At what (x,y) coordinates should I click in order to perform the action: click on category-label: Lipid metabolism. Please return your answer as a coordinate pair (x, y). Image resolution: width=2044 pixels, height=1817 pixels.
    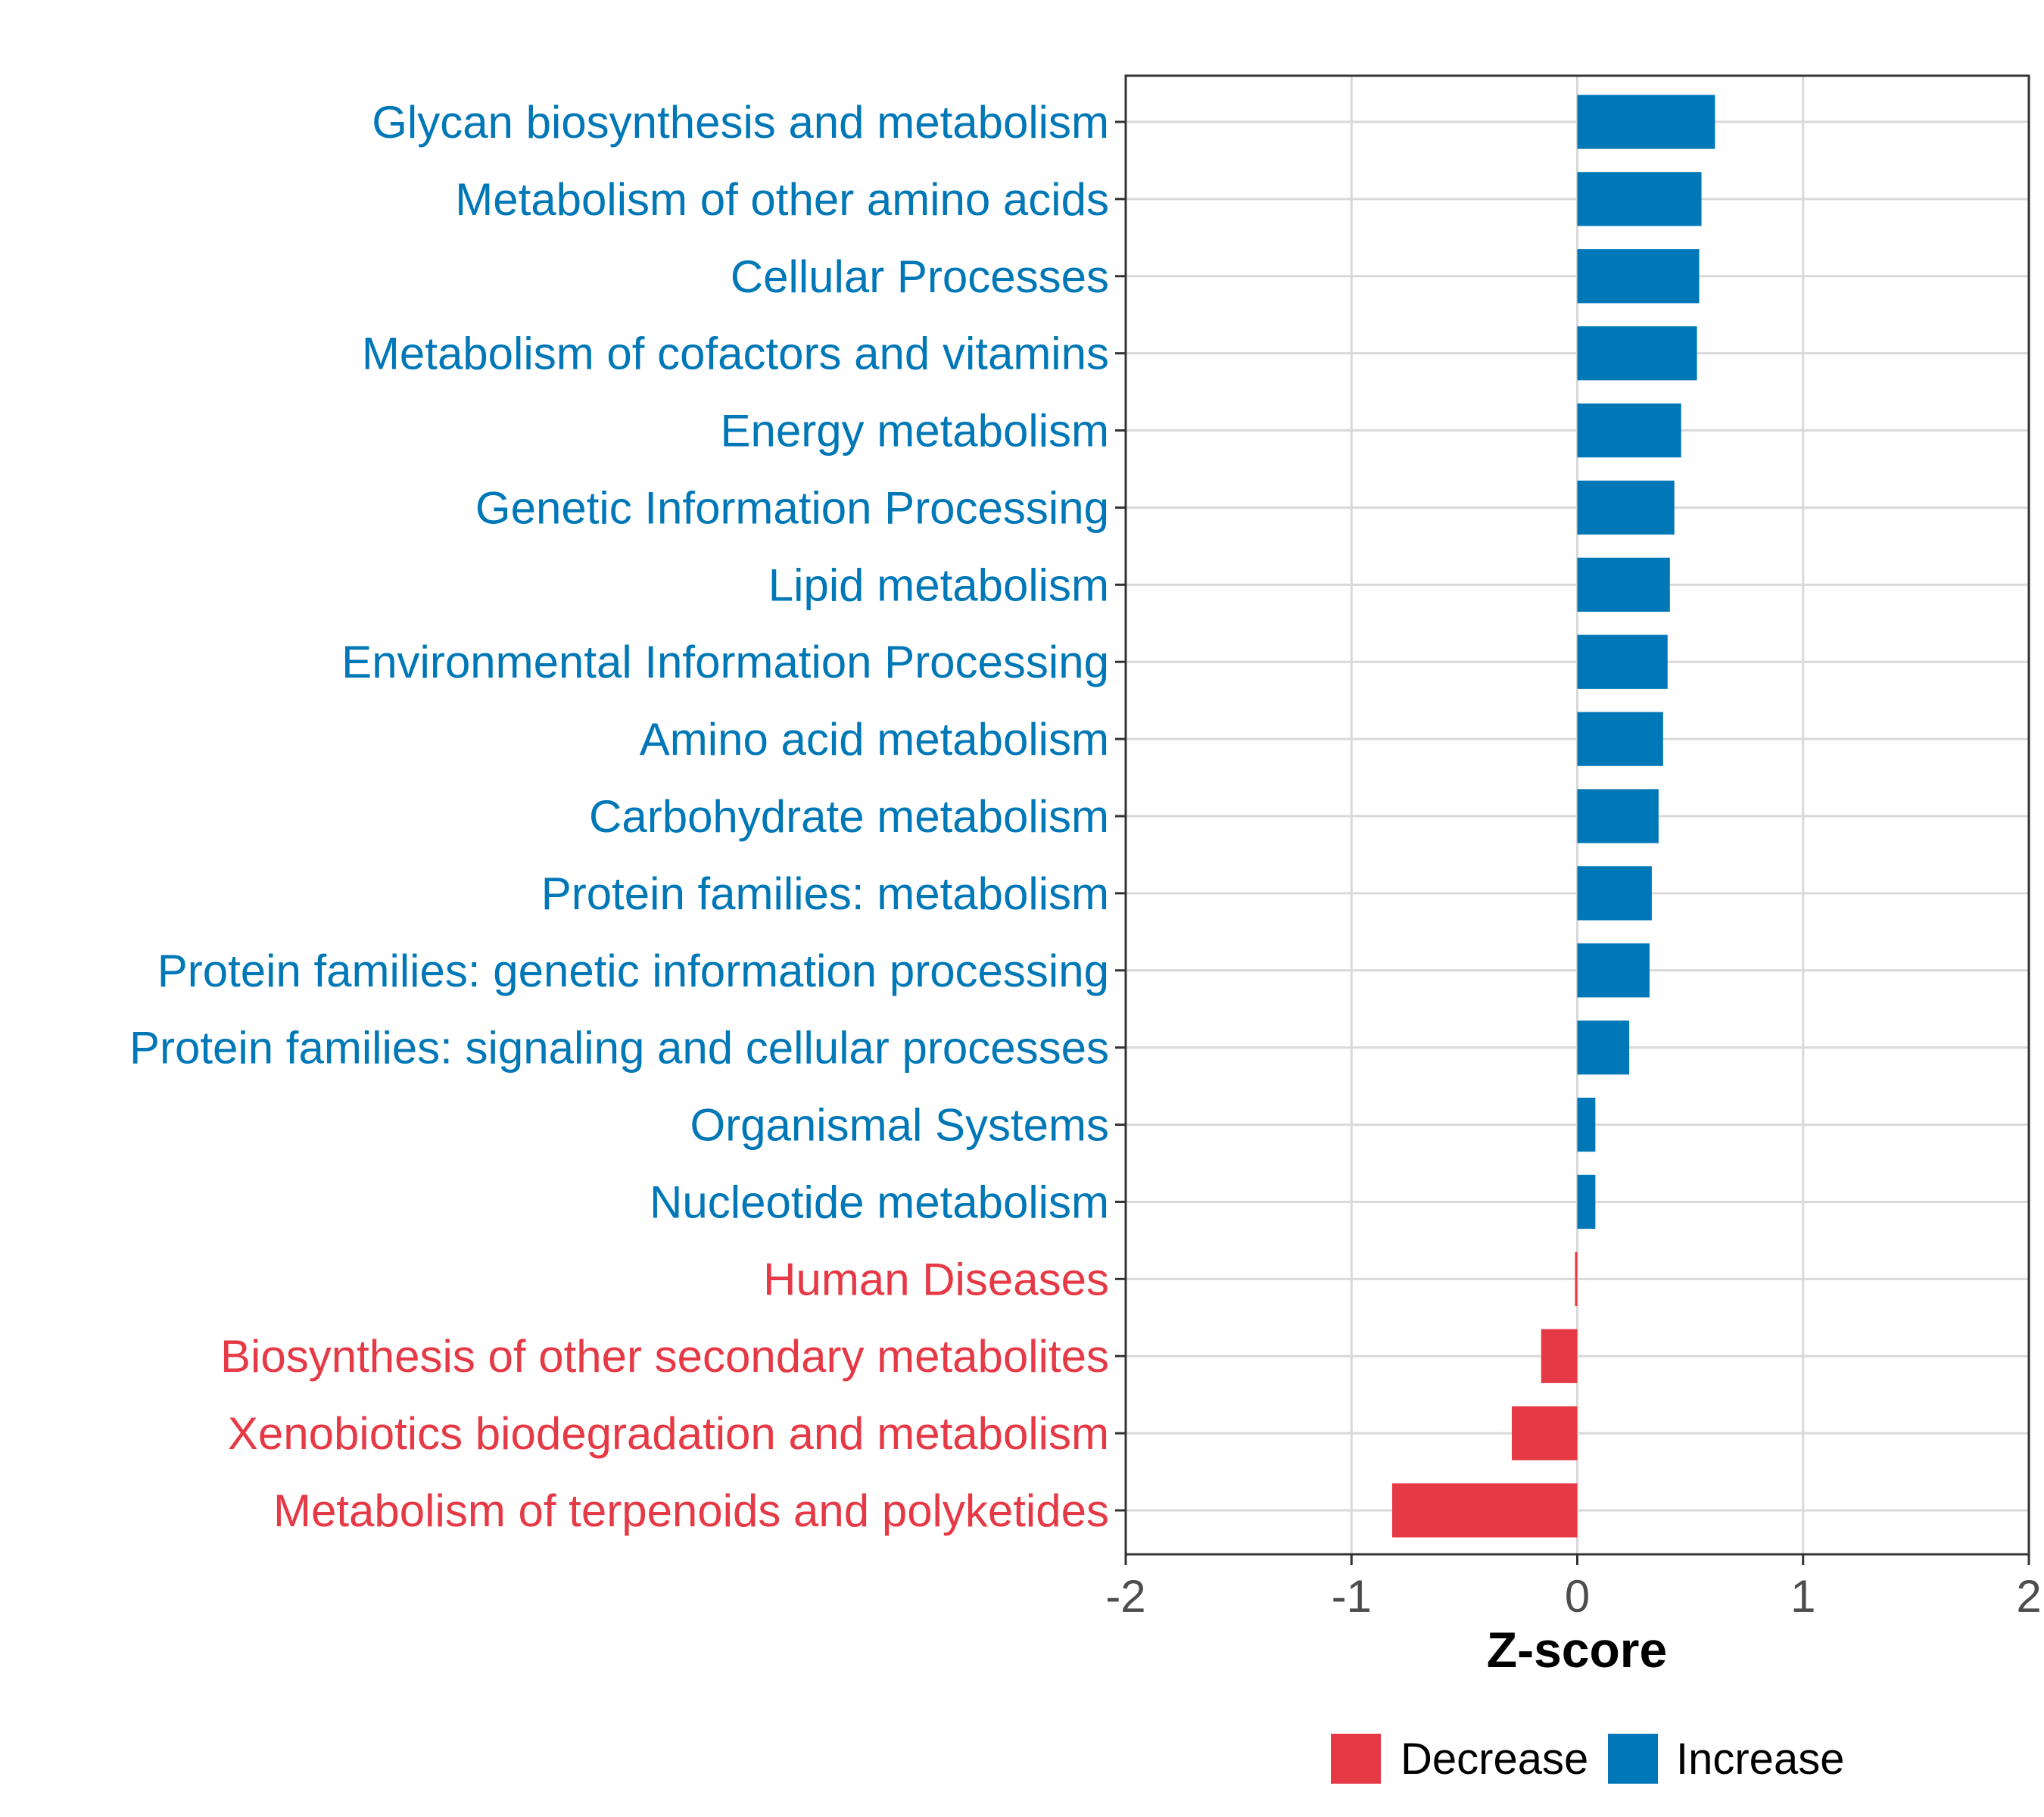
    Looking at the image, I should click on (938, 584).